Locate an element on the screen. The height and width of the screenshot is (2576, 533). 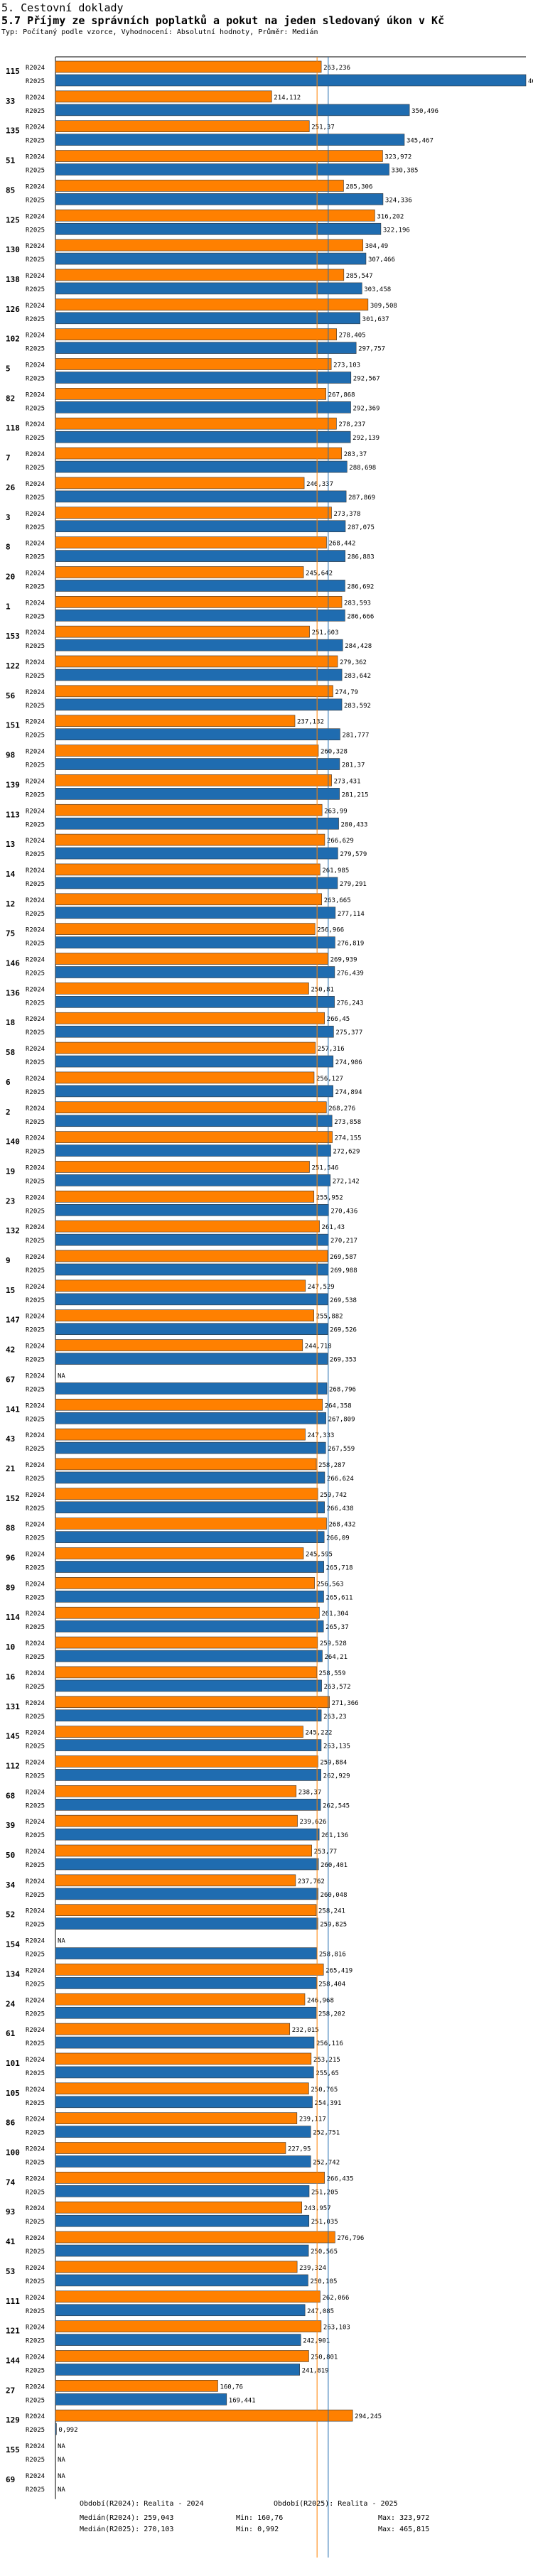
data-label: 273,431 is located at coordinates (347, 781).